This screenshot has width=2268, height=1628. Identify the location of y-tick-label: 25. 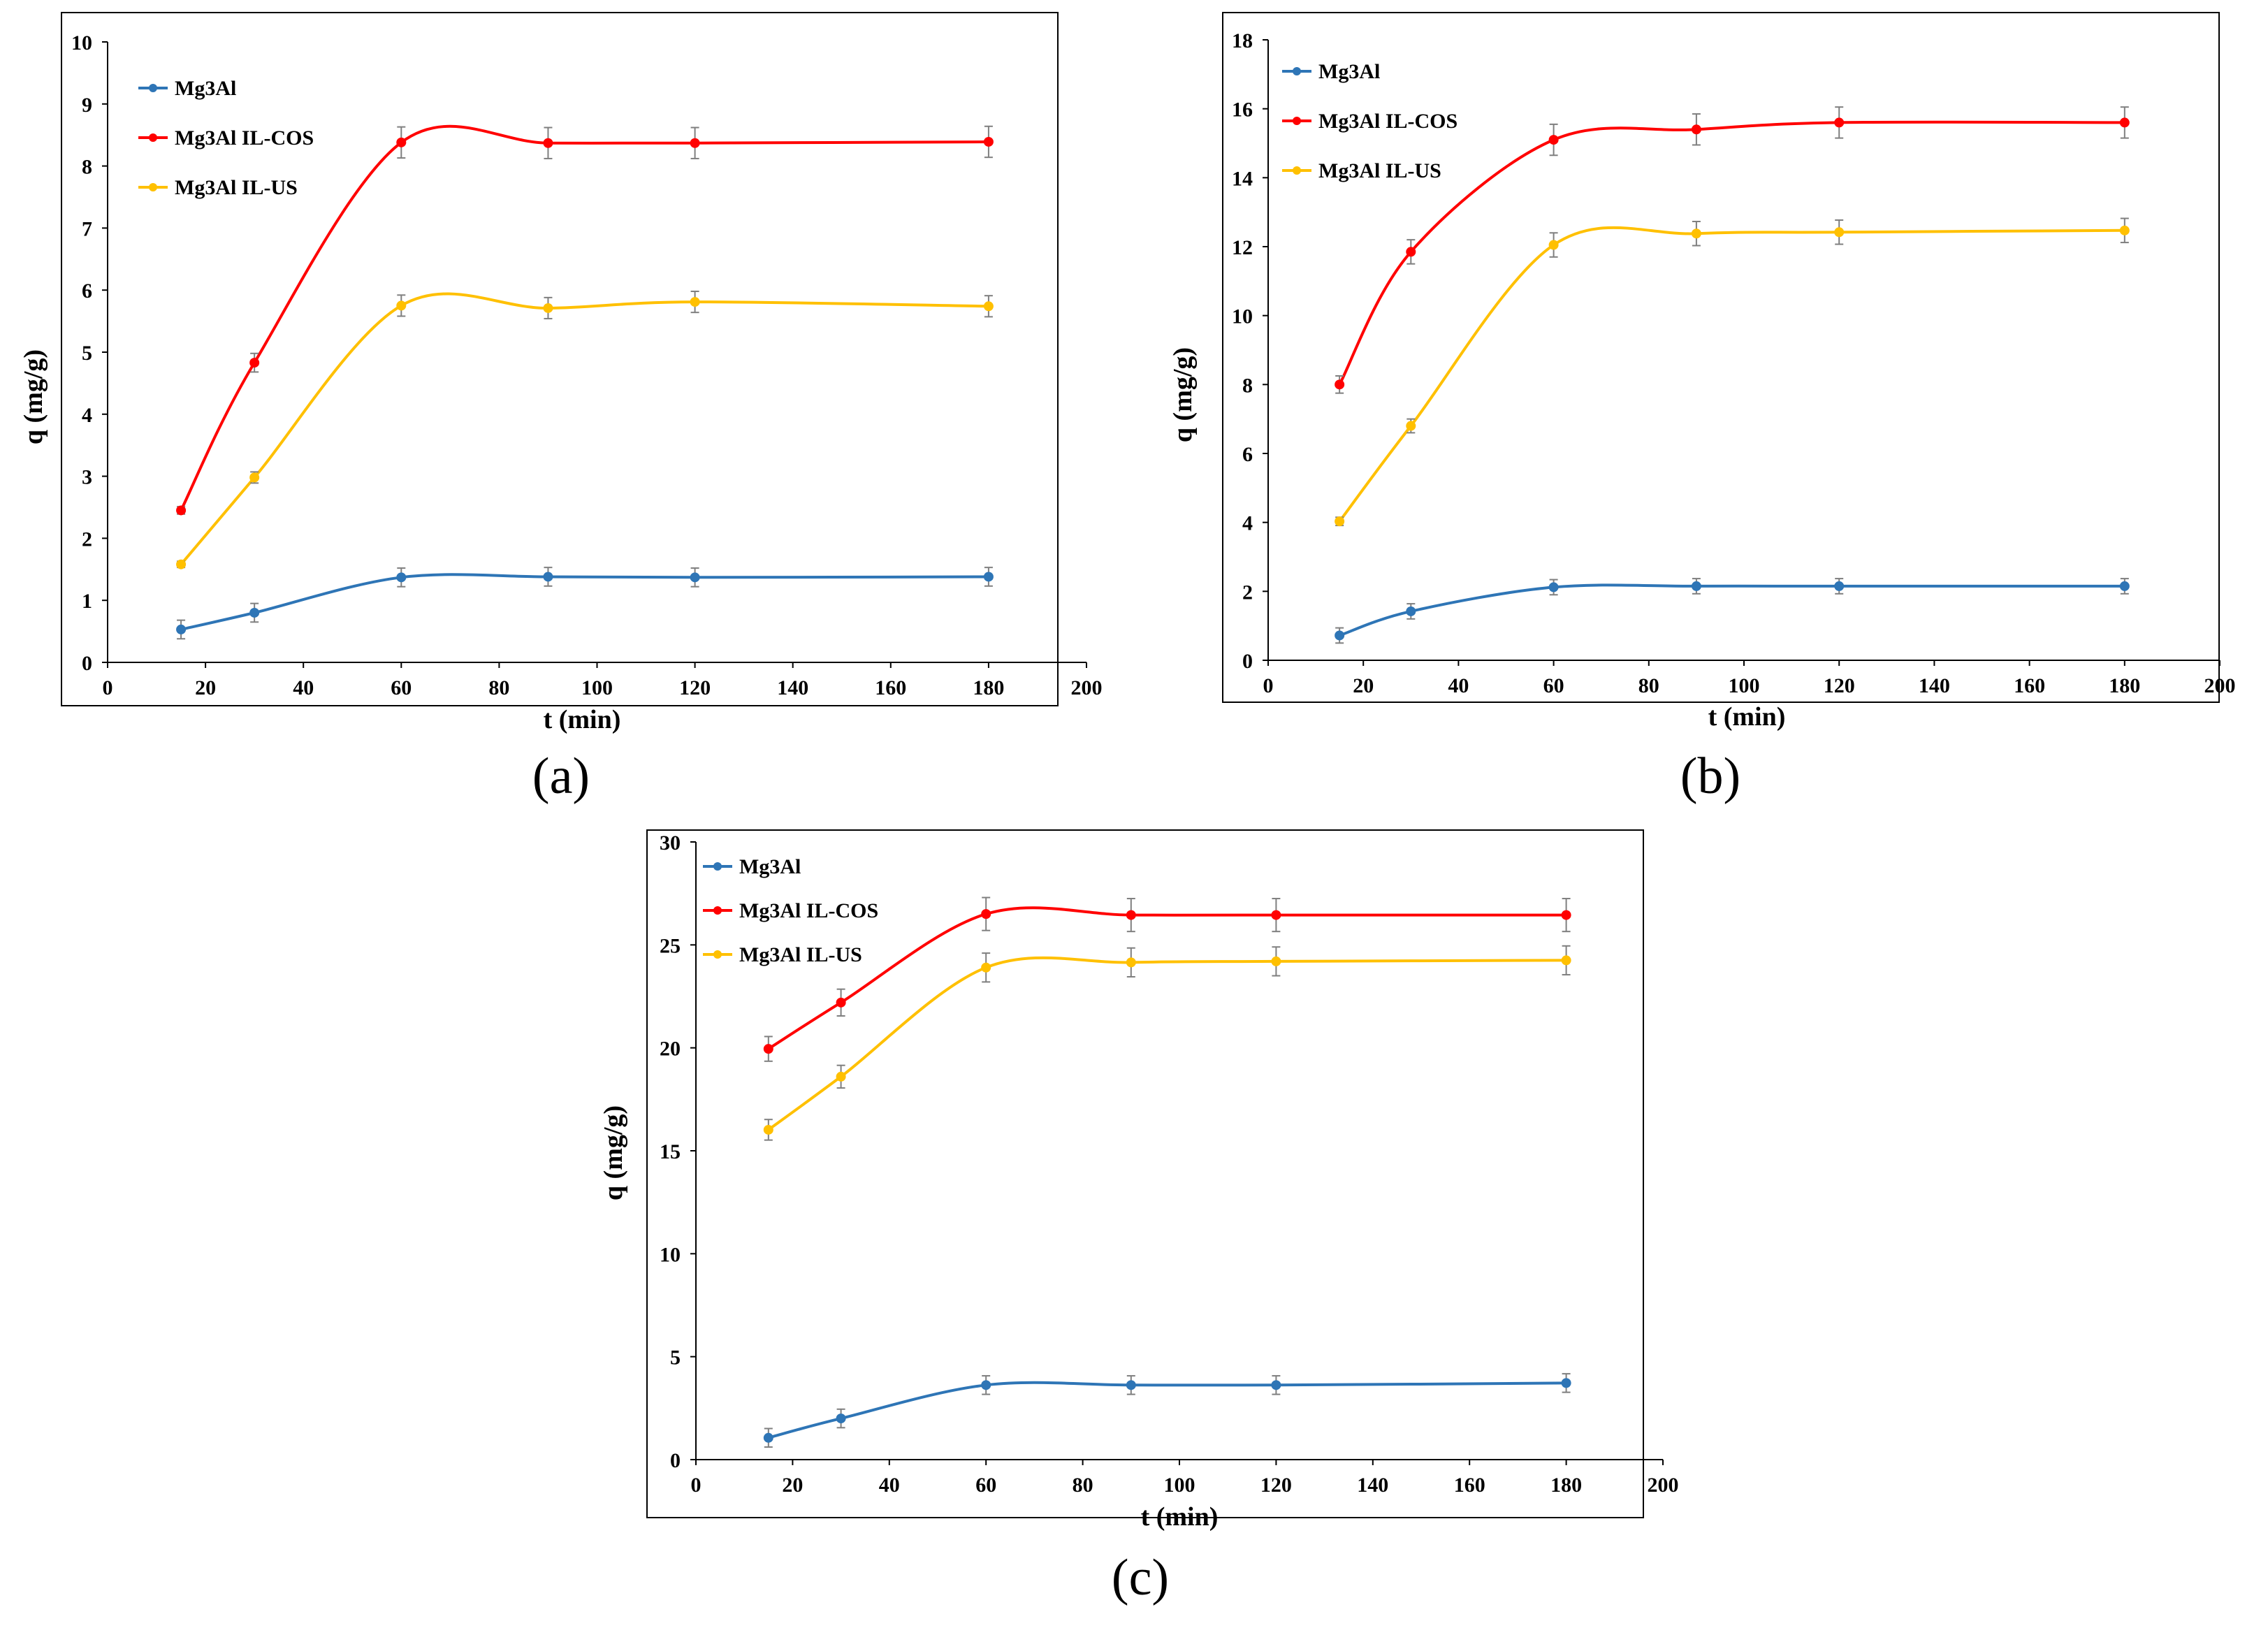
(670, 945).